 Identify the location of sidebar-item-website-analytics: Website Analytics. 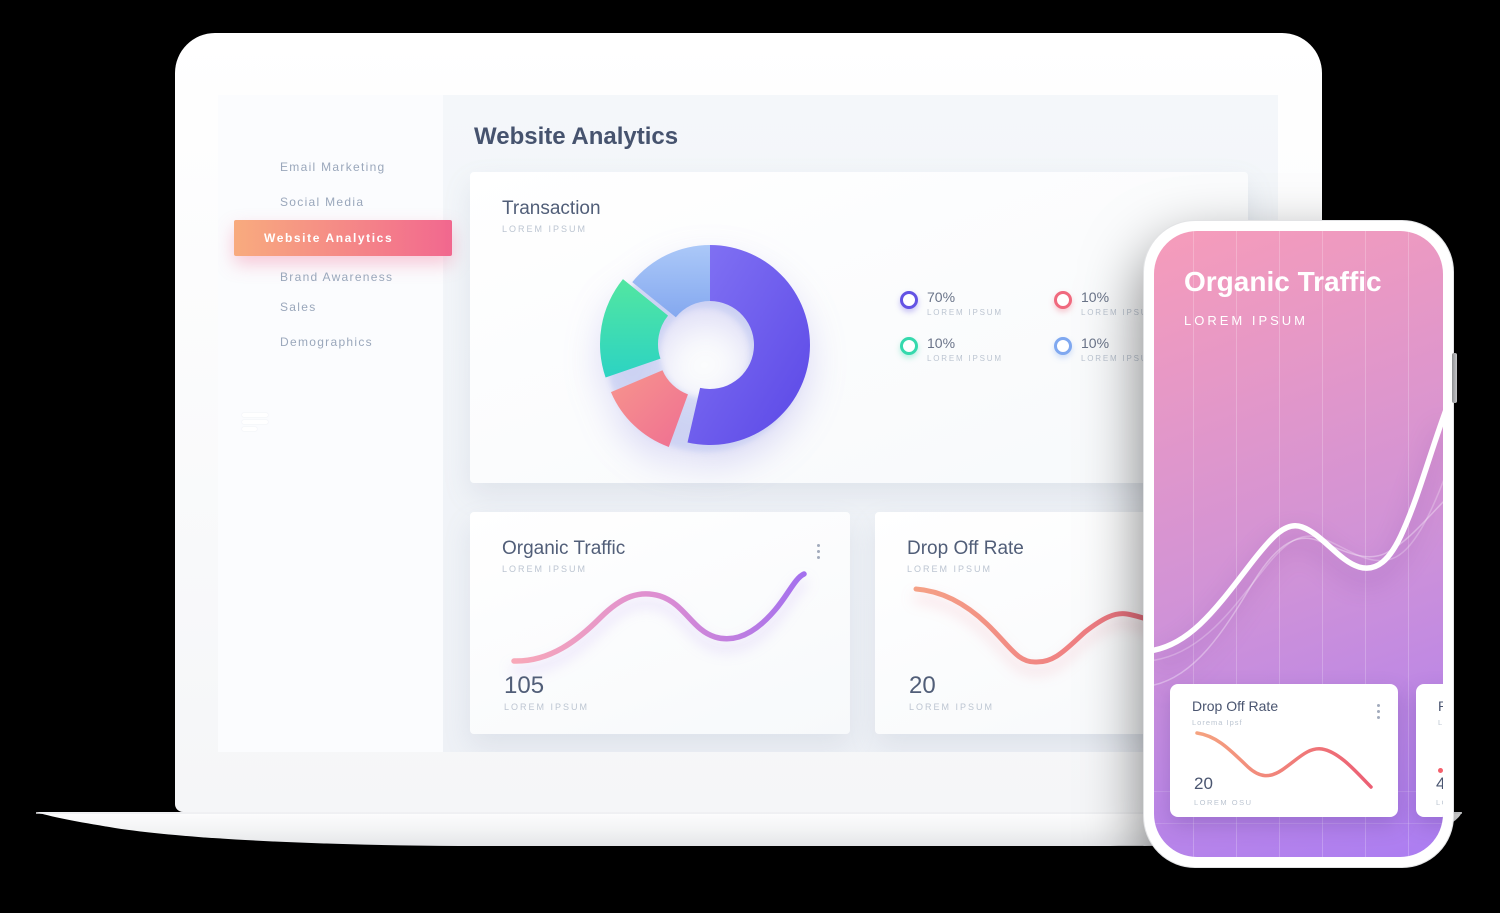
(343, 238).